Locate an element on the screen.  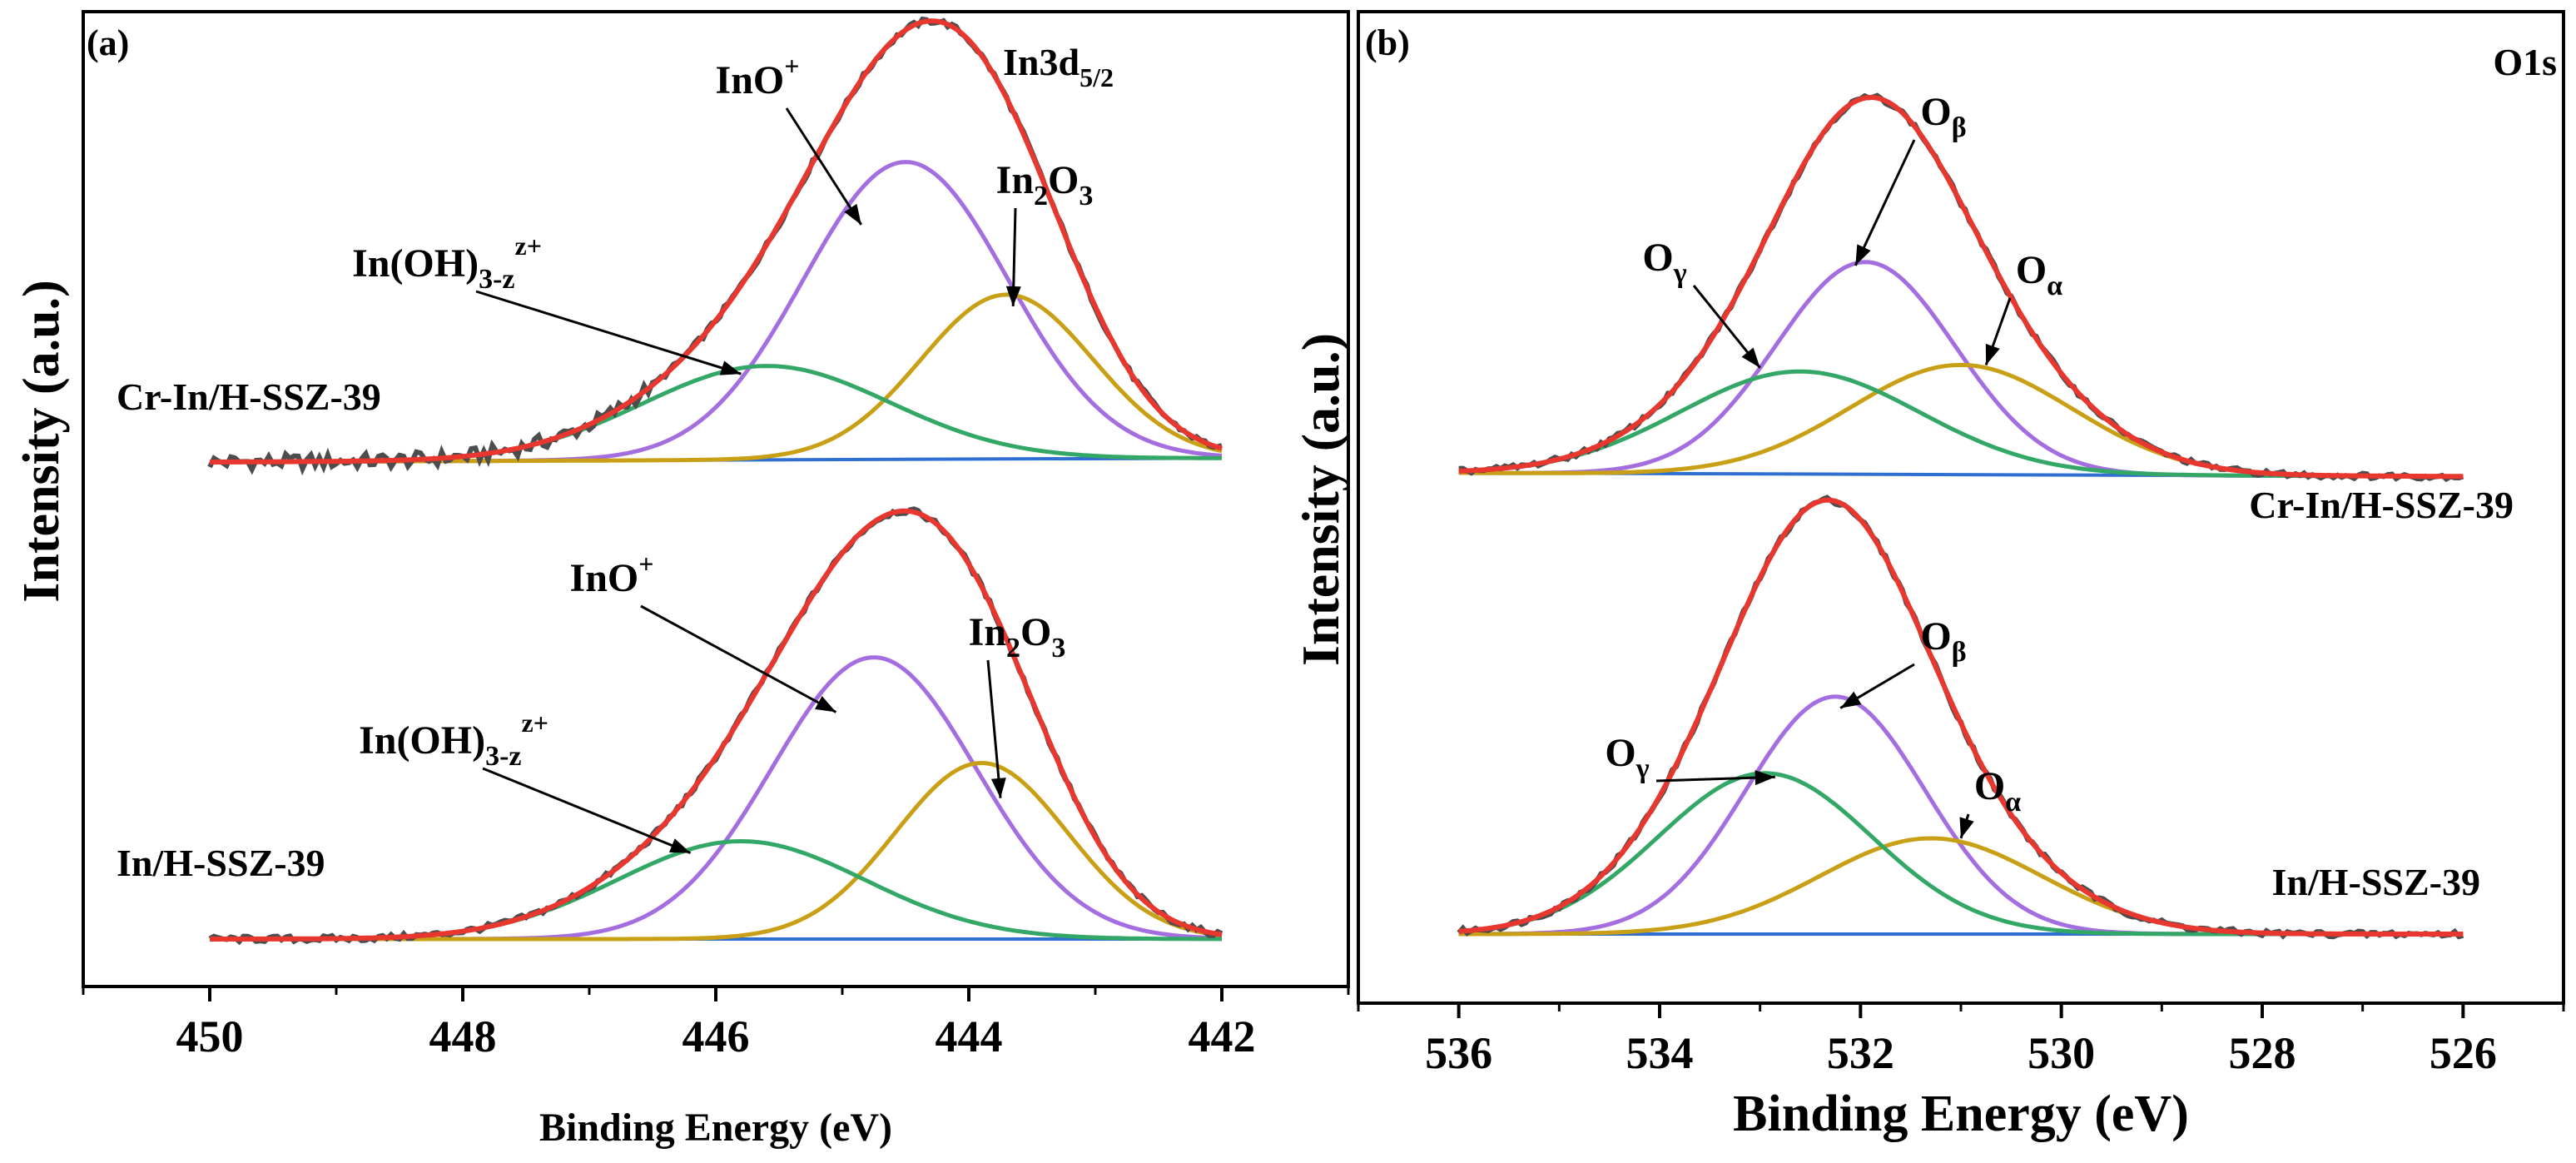
x-tick-label: 532 is located at coordinates (1860, 1053).